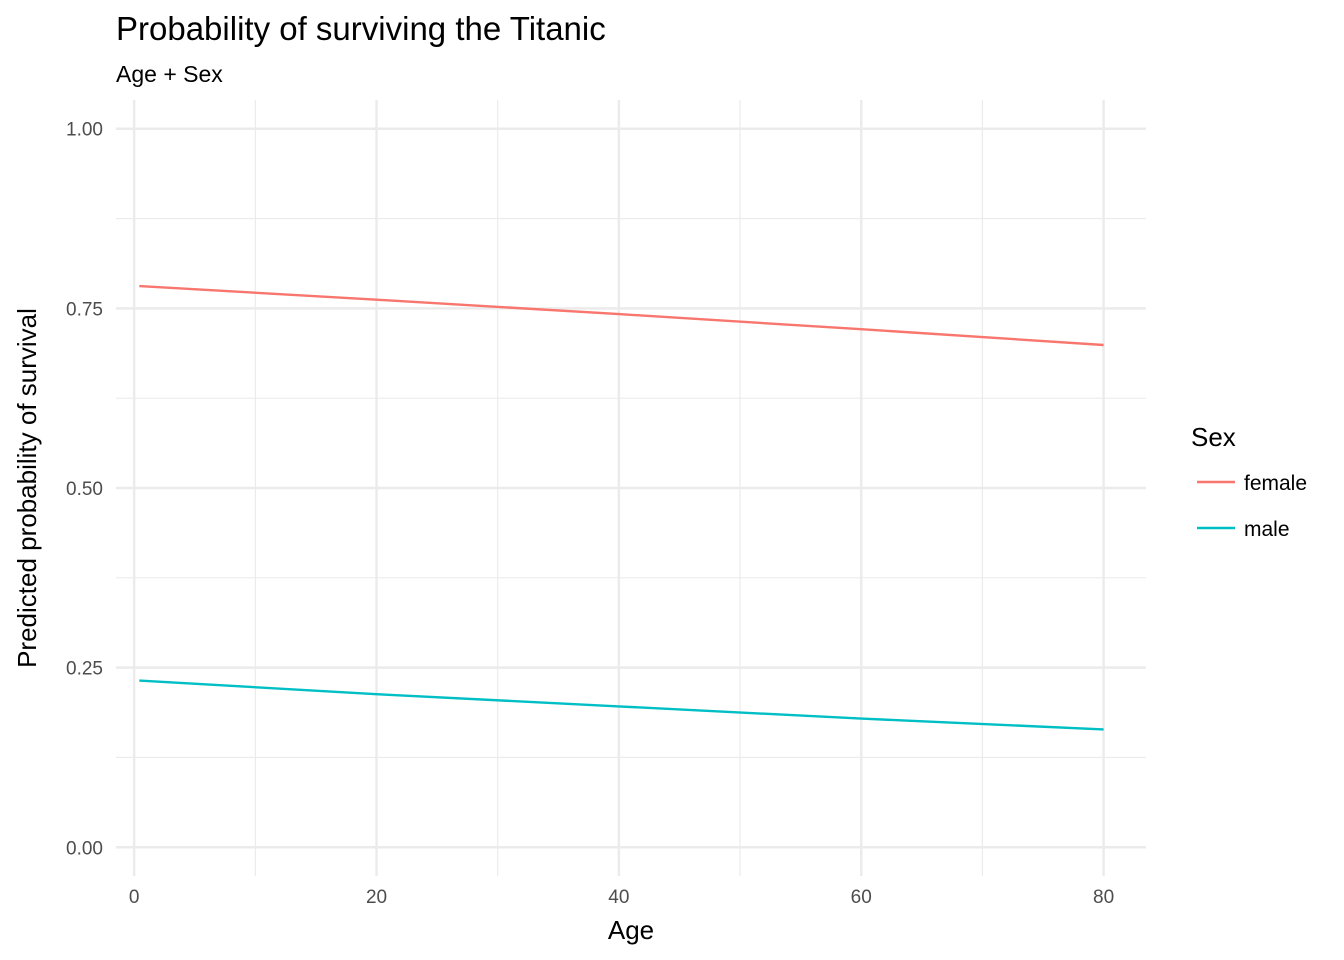 Image resolution: width=1344 pixels, height=960 pixels. I want to click on series-line-male, so click(621, 705).